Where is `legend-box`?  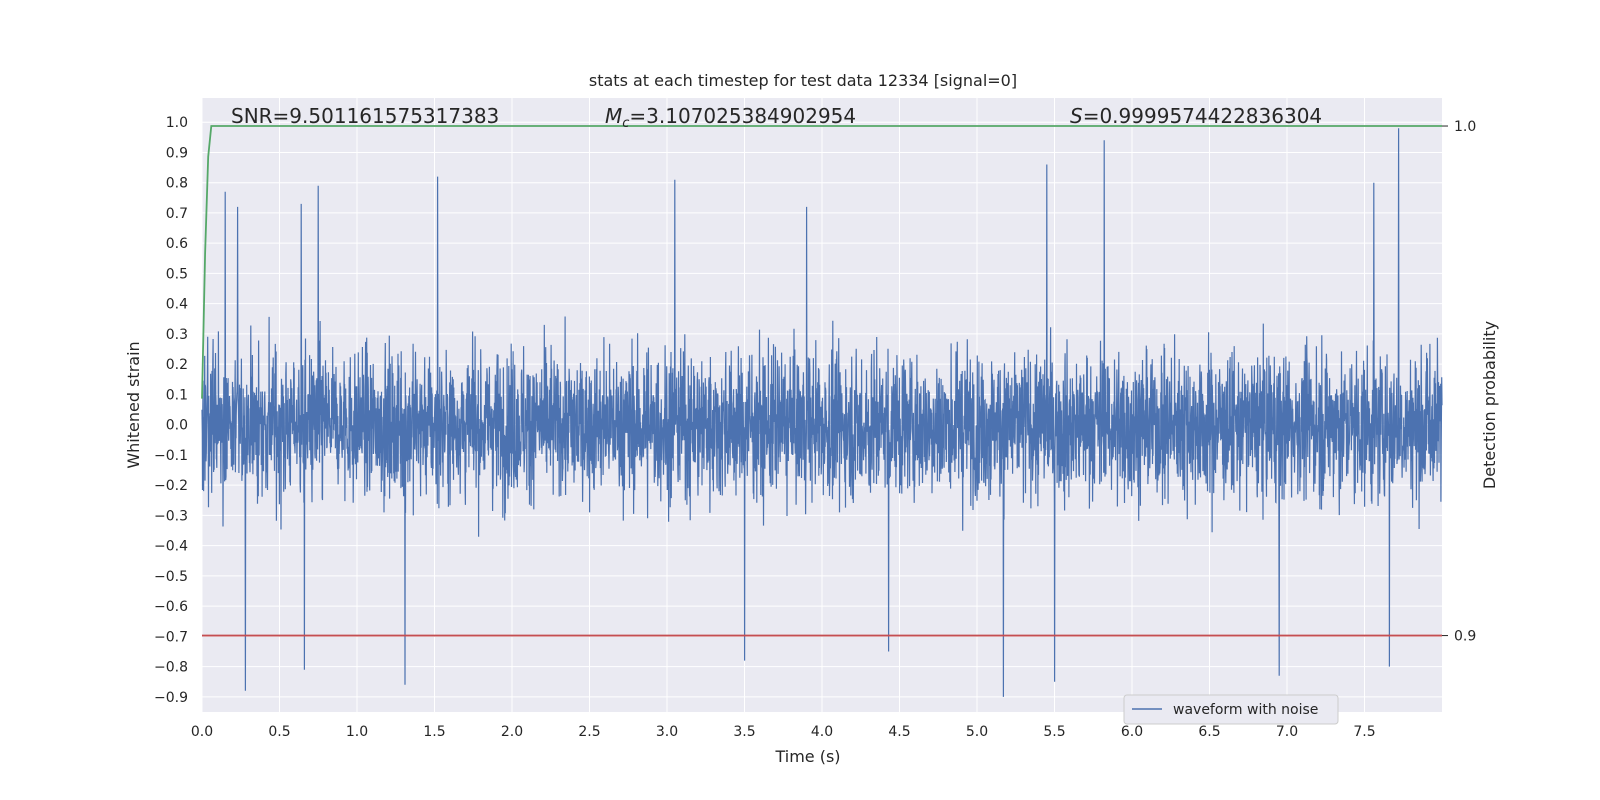
legend-box is located at coordinates (1231, 709).